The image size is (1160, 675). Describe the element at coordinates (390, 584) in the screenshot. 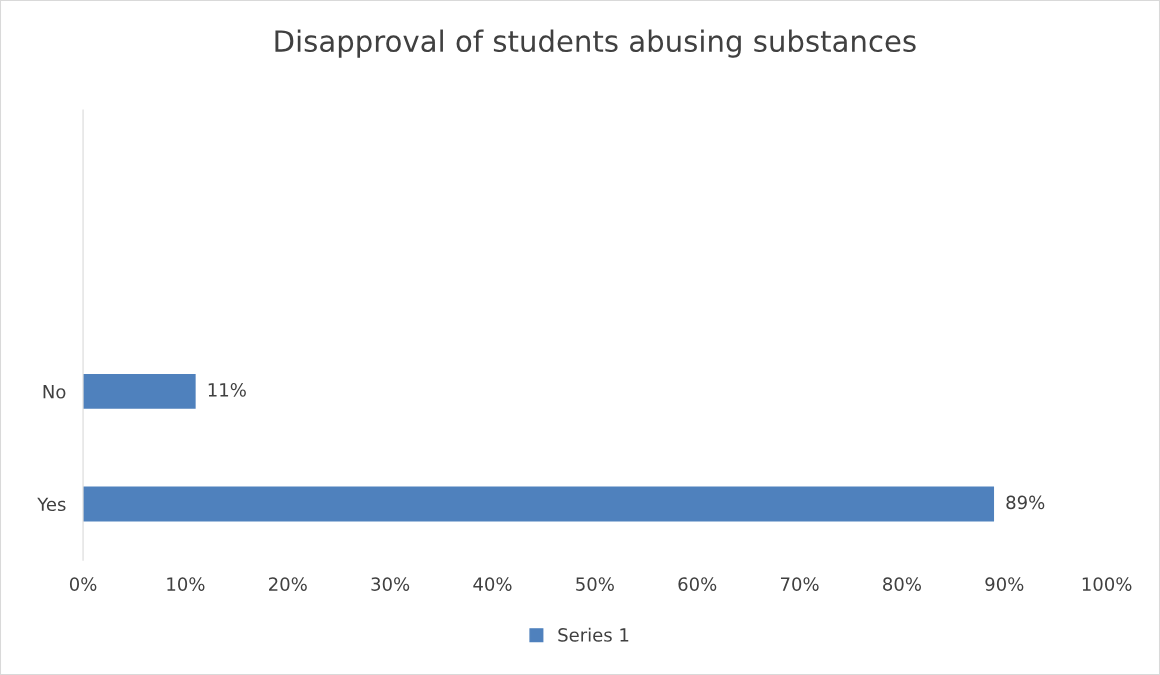

I see `x-tick-label: 30%` at that location.